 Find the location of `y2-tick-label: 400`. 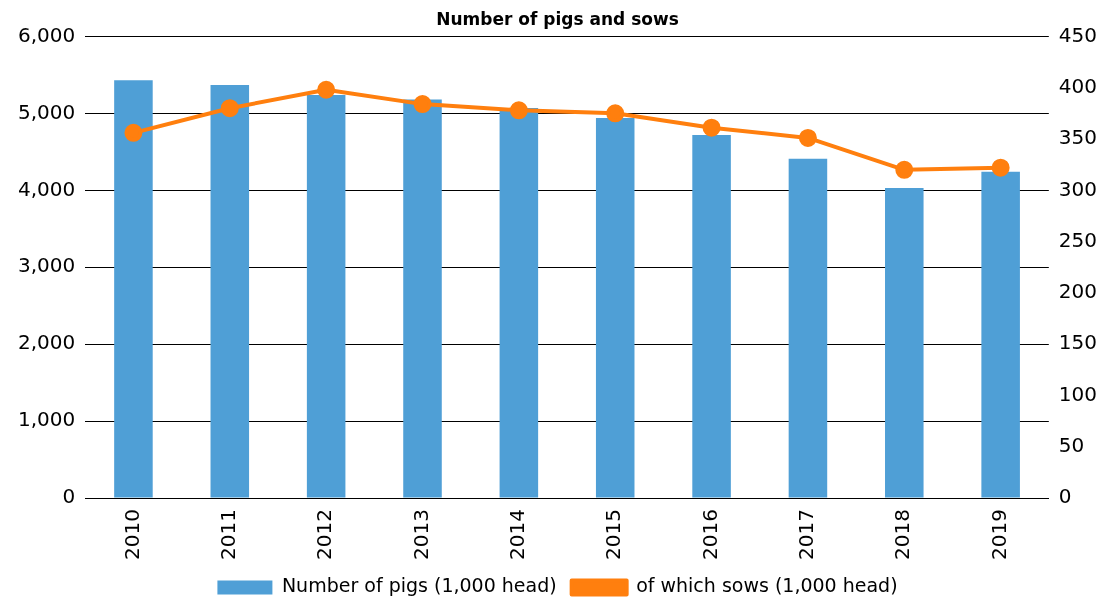

y2-tick-label: 400 is located at coordinates (1078, 85).